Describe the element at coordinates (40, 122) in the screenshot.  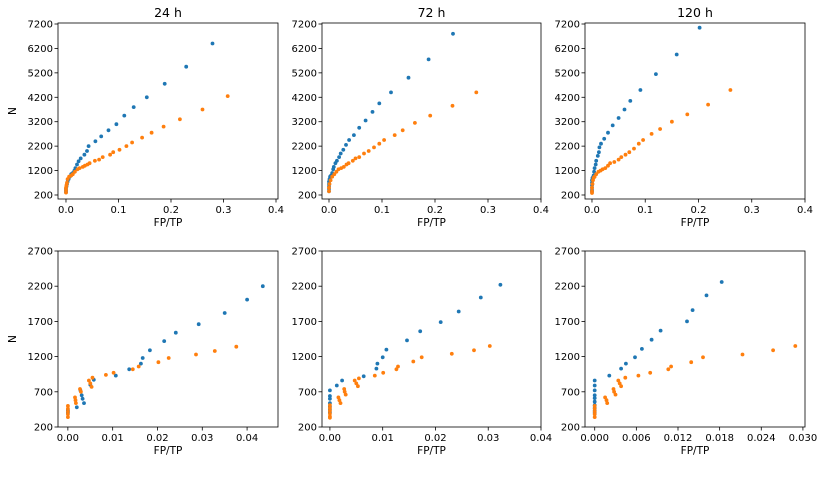
I see `y-tick-label: 3200` at that location.